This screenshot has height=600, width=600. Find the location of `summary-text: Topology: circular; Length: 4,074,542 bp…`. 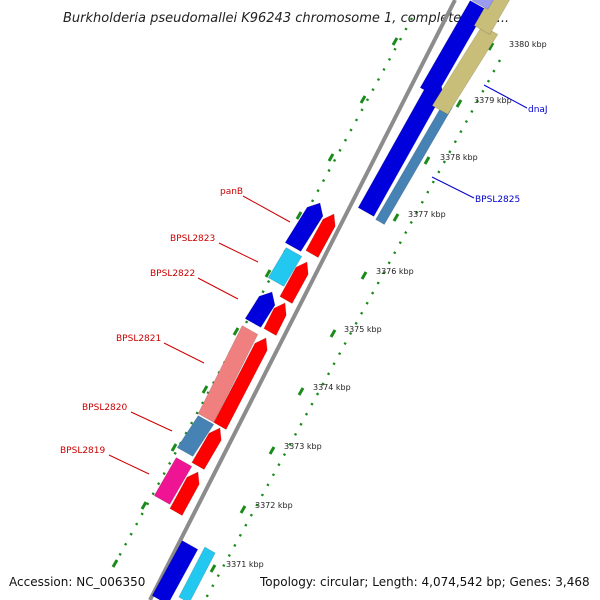

summary-text: Topology: circular; Length: 4,074,542 bp… is located at coordinates (424, 582).